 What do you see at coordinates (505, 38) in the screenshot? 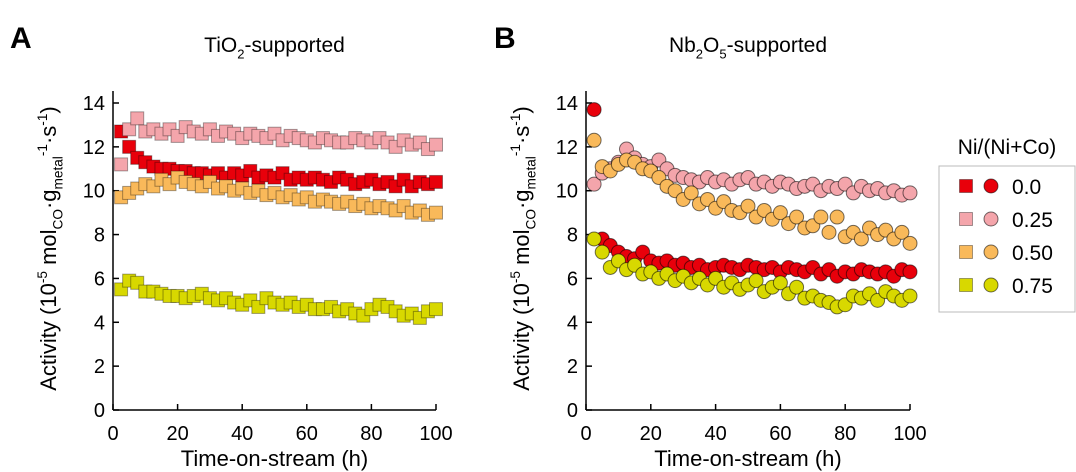
I see `panel-label: B` at bounding box center [505, 38].